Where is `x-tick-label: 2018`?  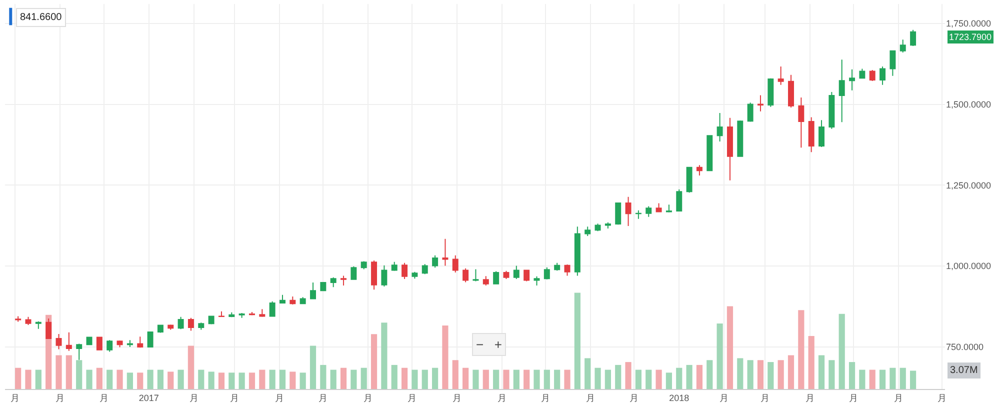
x-tick-label: 2018 is located at coordinates (679, 397).